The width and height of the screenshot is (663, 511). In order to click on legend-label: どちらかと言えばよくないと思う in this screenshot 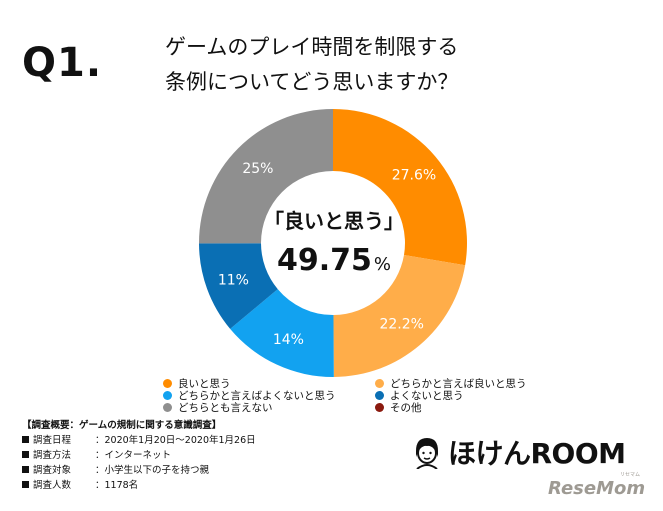, I will do `click(257, 396)`.